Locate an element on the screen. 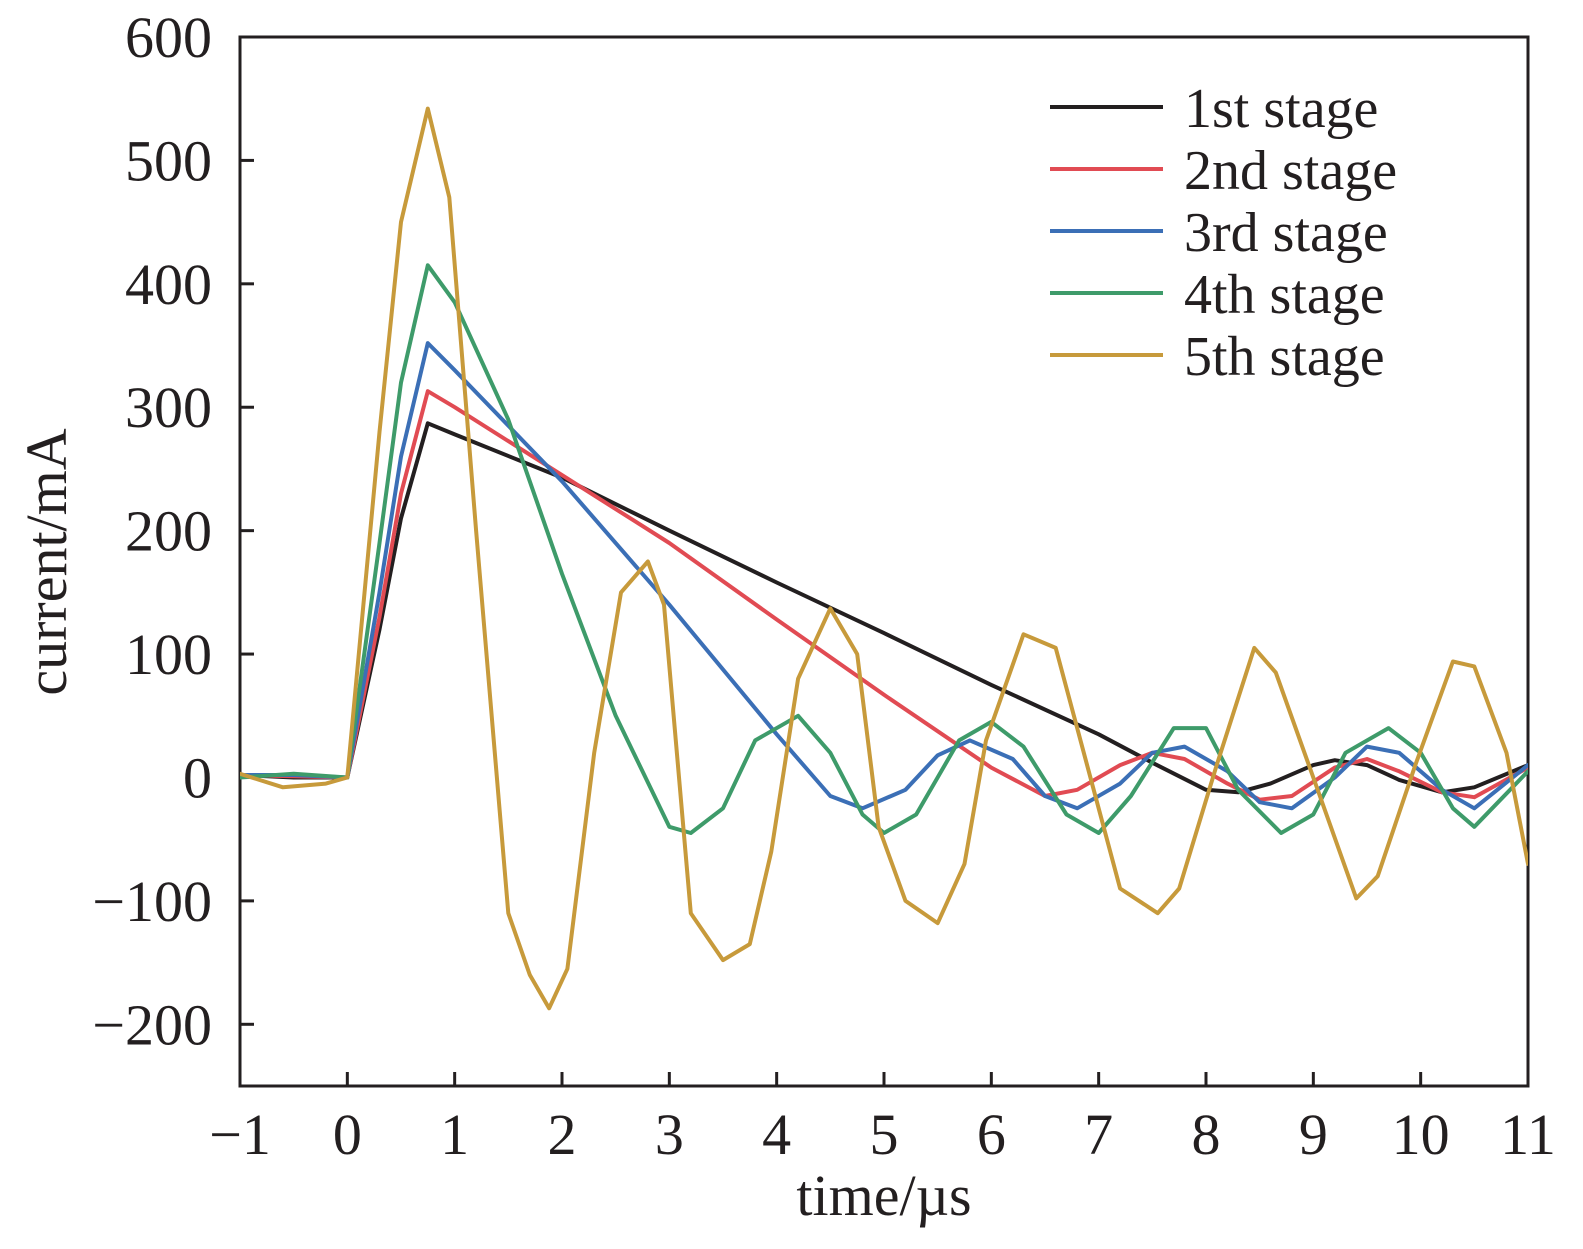  y-tick-label: −200 is located at coordinates (152, 1024).